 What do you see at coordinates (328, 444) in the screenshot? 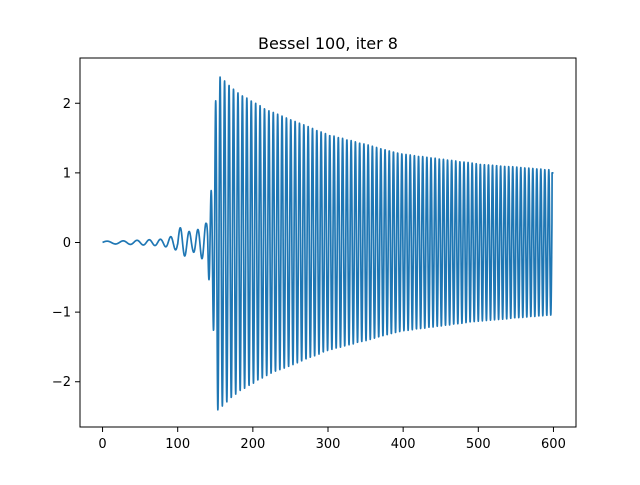
I see `x-tick-label: 300` at bounding box center [328, 444].